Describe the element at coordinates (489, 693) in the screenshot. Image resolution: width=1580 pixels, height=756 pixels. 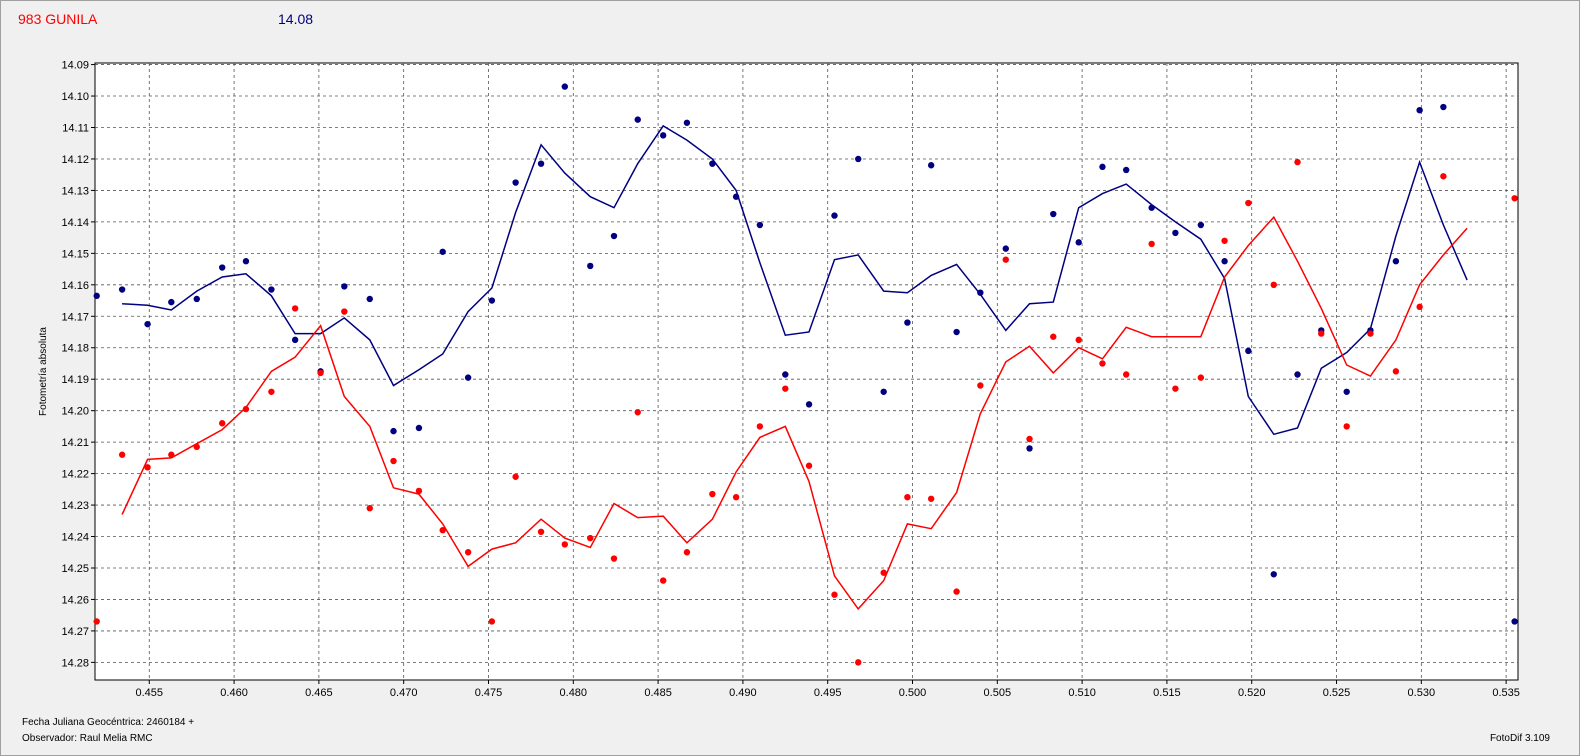
I see `x-tick-label: 0.475` at that location.